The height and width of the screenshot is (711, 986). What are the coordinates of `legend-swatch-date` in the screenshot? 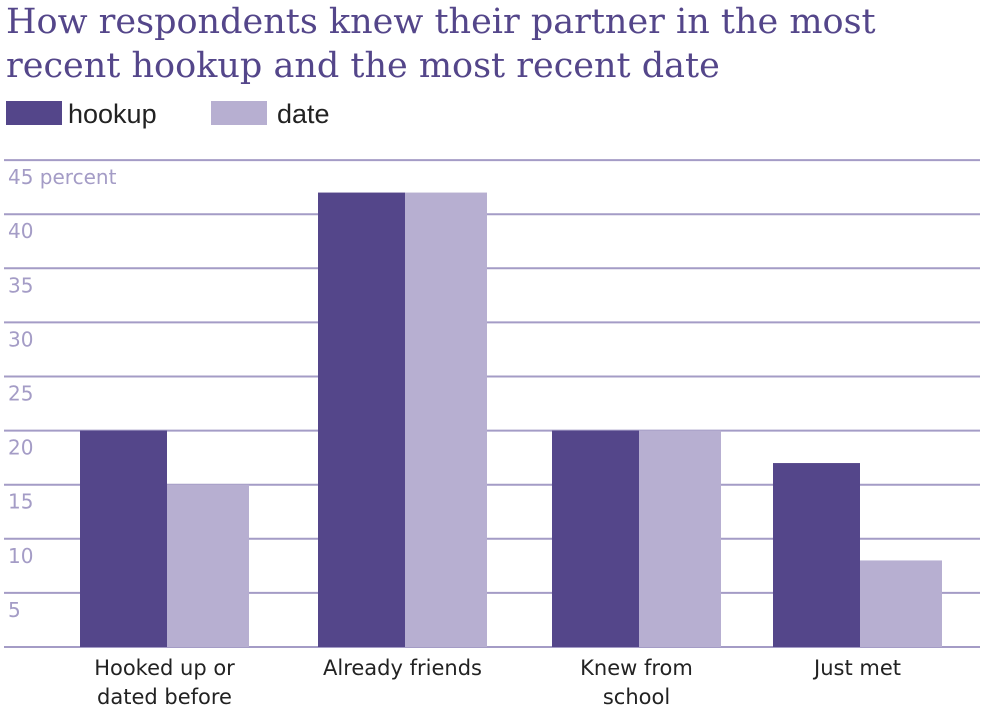 It's located at (239, 113).